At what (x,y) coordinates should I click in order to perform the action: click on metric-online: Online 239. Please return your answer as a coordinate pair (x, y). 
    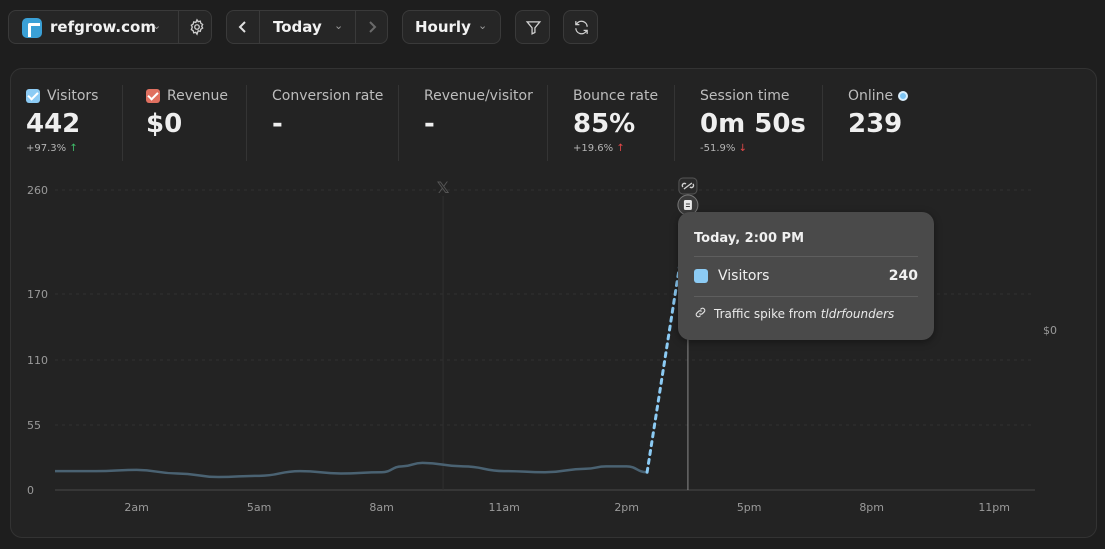
    Looking at the image, I should click on (878, 113).